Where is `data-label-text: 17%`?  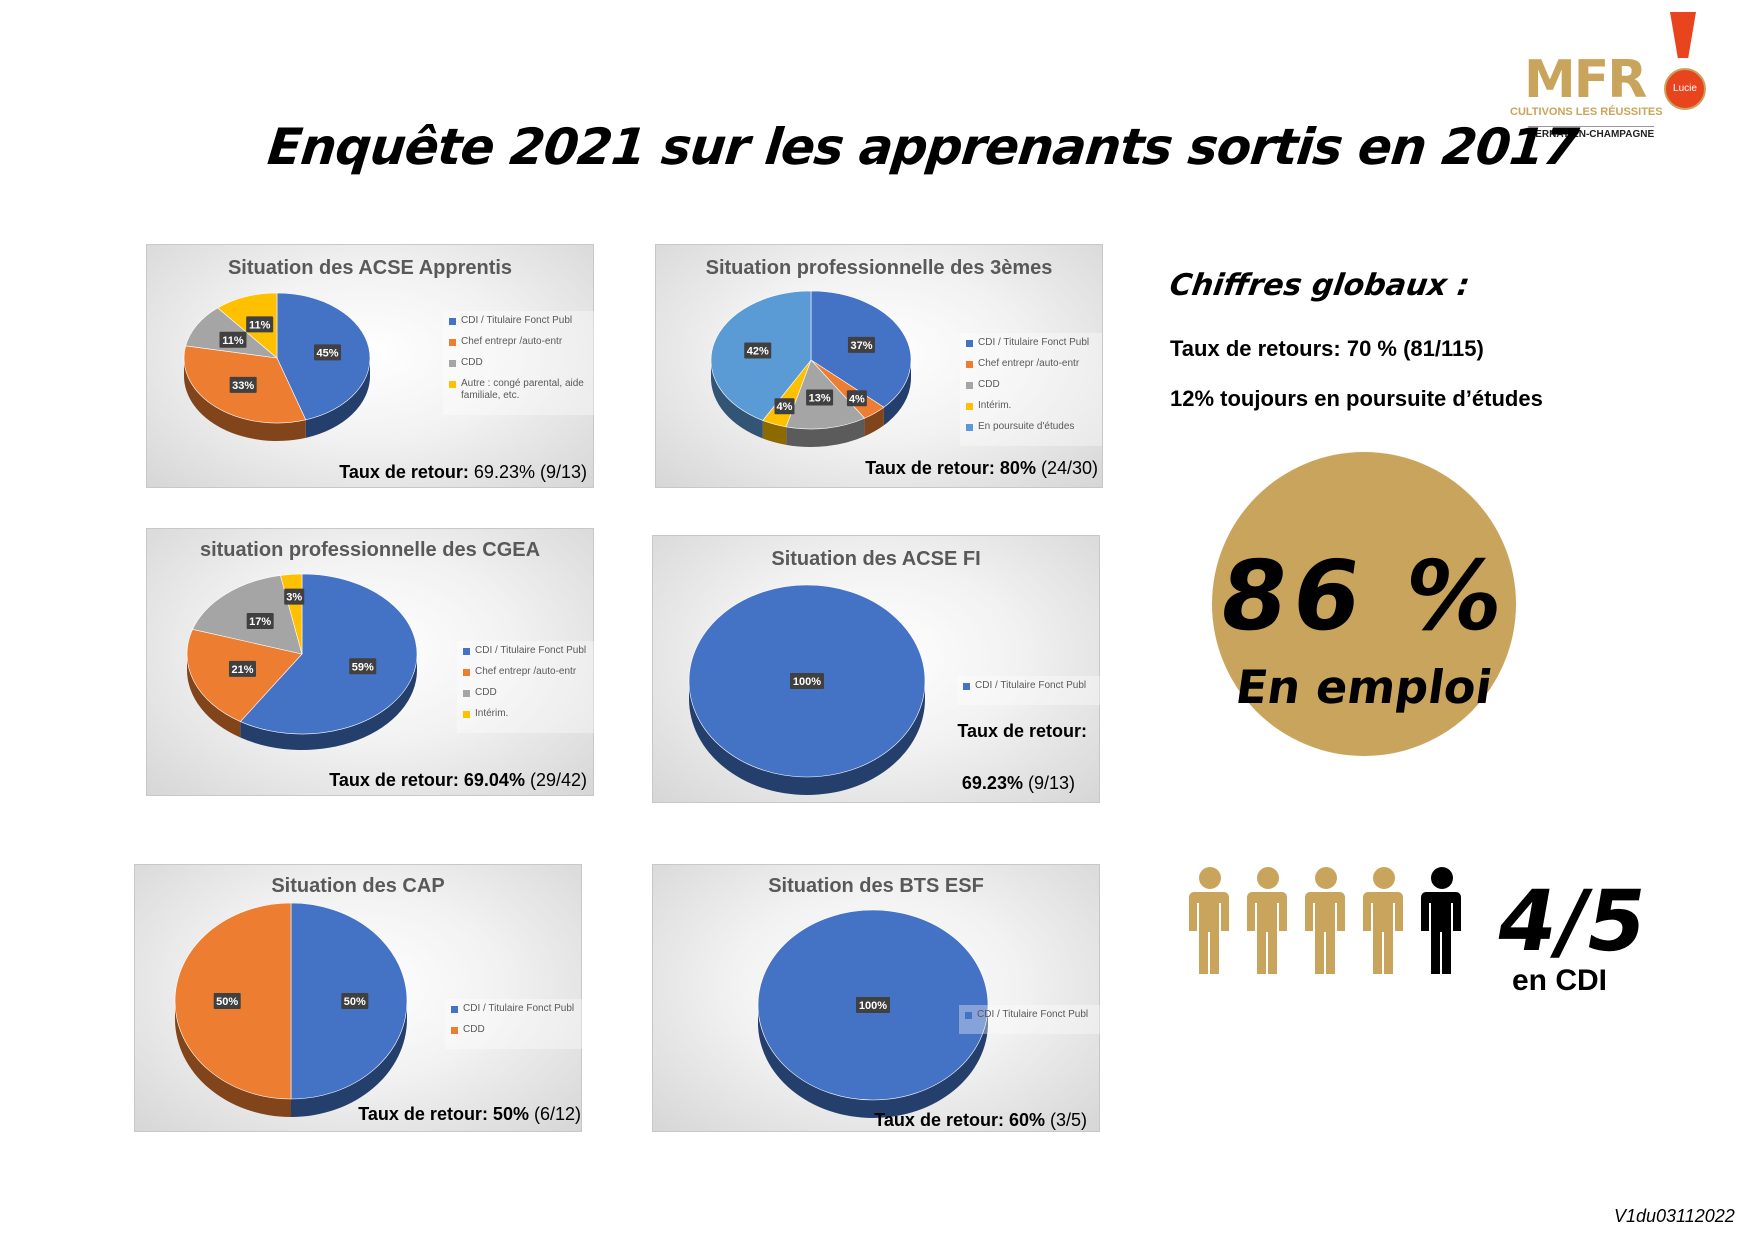
data-label-text: 17% is located at coordinates (260, 622).